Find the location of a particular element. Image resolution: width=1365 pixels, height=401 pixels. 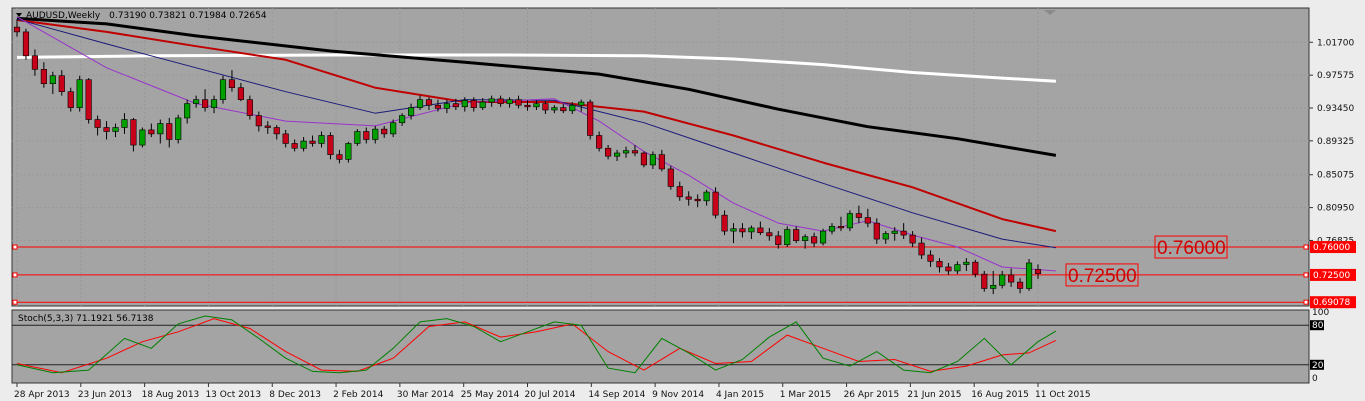

time-tick-label: 1 Mar 2015 is located at coordinates (805, 395).